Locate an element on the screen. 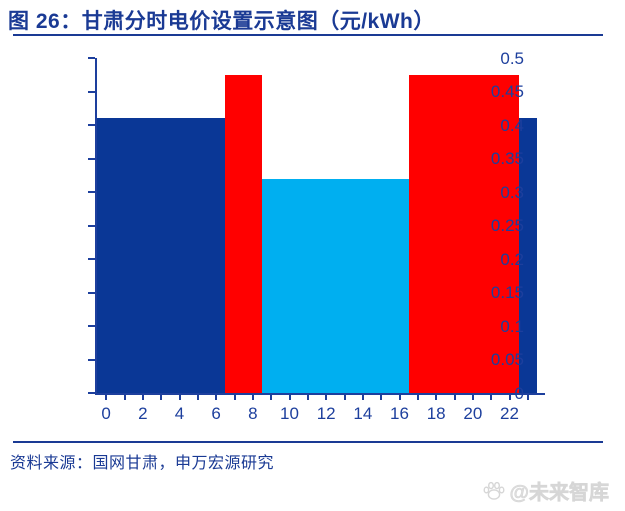 This screenshot has height=511, width=625. y-tick-label-0.35: 0.35 is located at coordinates (507, 158).